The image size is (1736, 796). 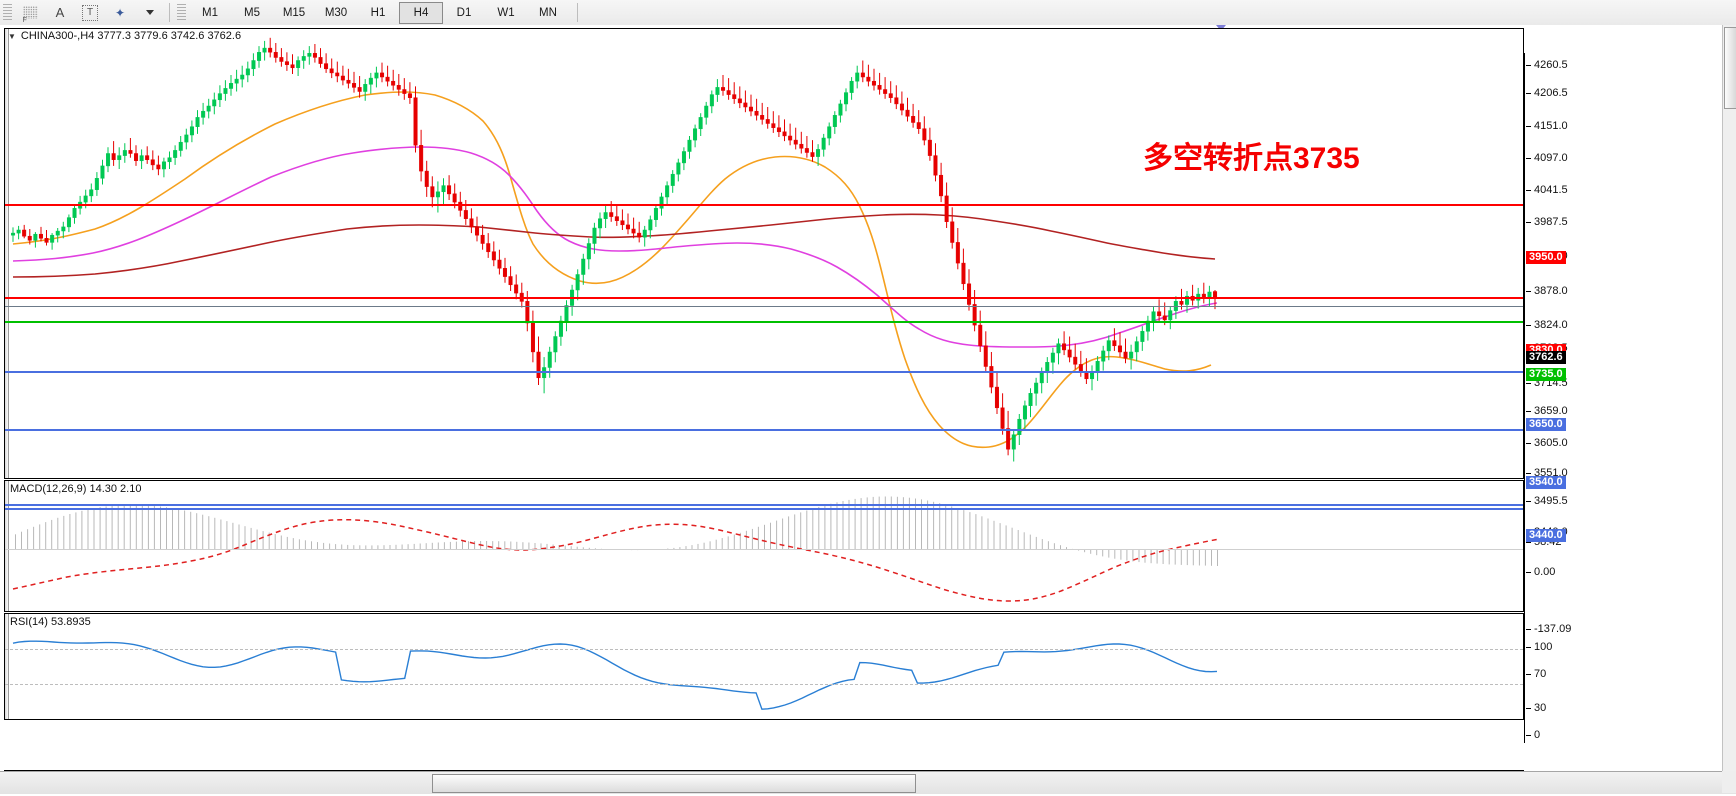 I want to click on price-tick: 4041.5, so click(x=1547, y=190).